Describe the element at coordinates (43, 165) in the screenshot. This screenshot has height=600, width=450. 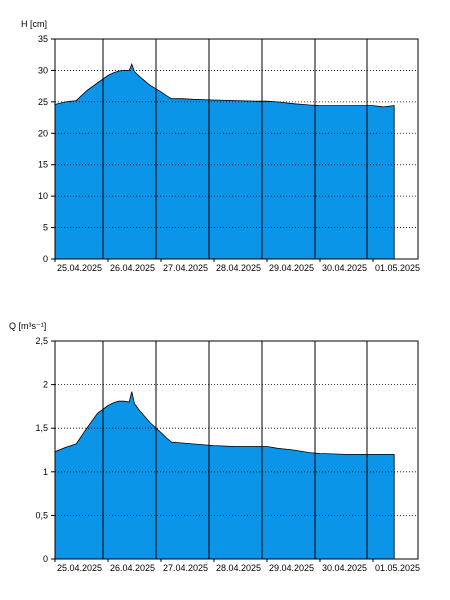
I see `y-tick-label: 15` at that location.